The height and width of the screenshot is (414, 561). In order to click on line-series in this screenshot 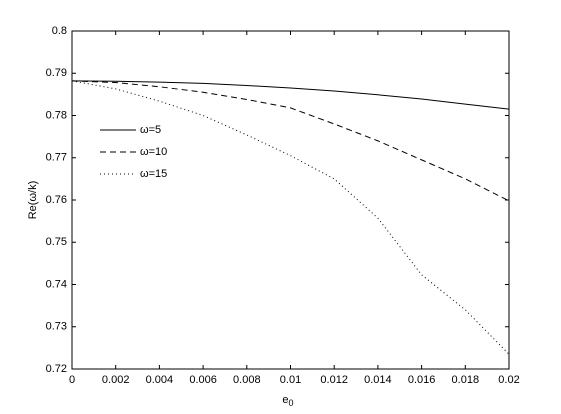, I will do `click(290, 95)`.